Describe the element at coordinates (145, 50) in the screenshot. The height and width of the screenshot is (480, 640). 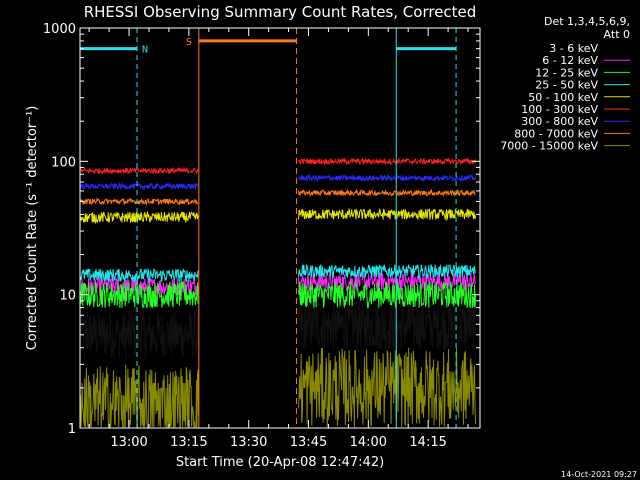
I see `flag-label: N` at that location.